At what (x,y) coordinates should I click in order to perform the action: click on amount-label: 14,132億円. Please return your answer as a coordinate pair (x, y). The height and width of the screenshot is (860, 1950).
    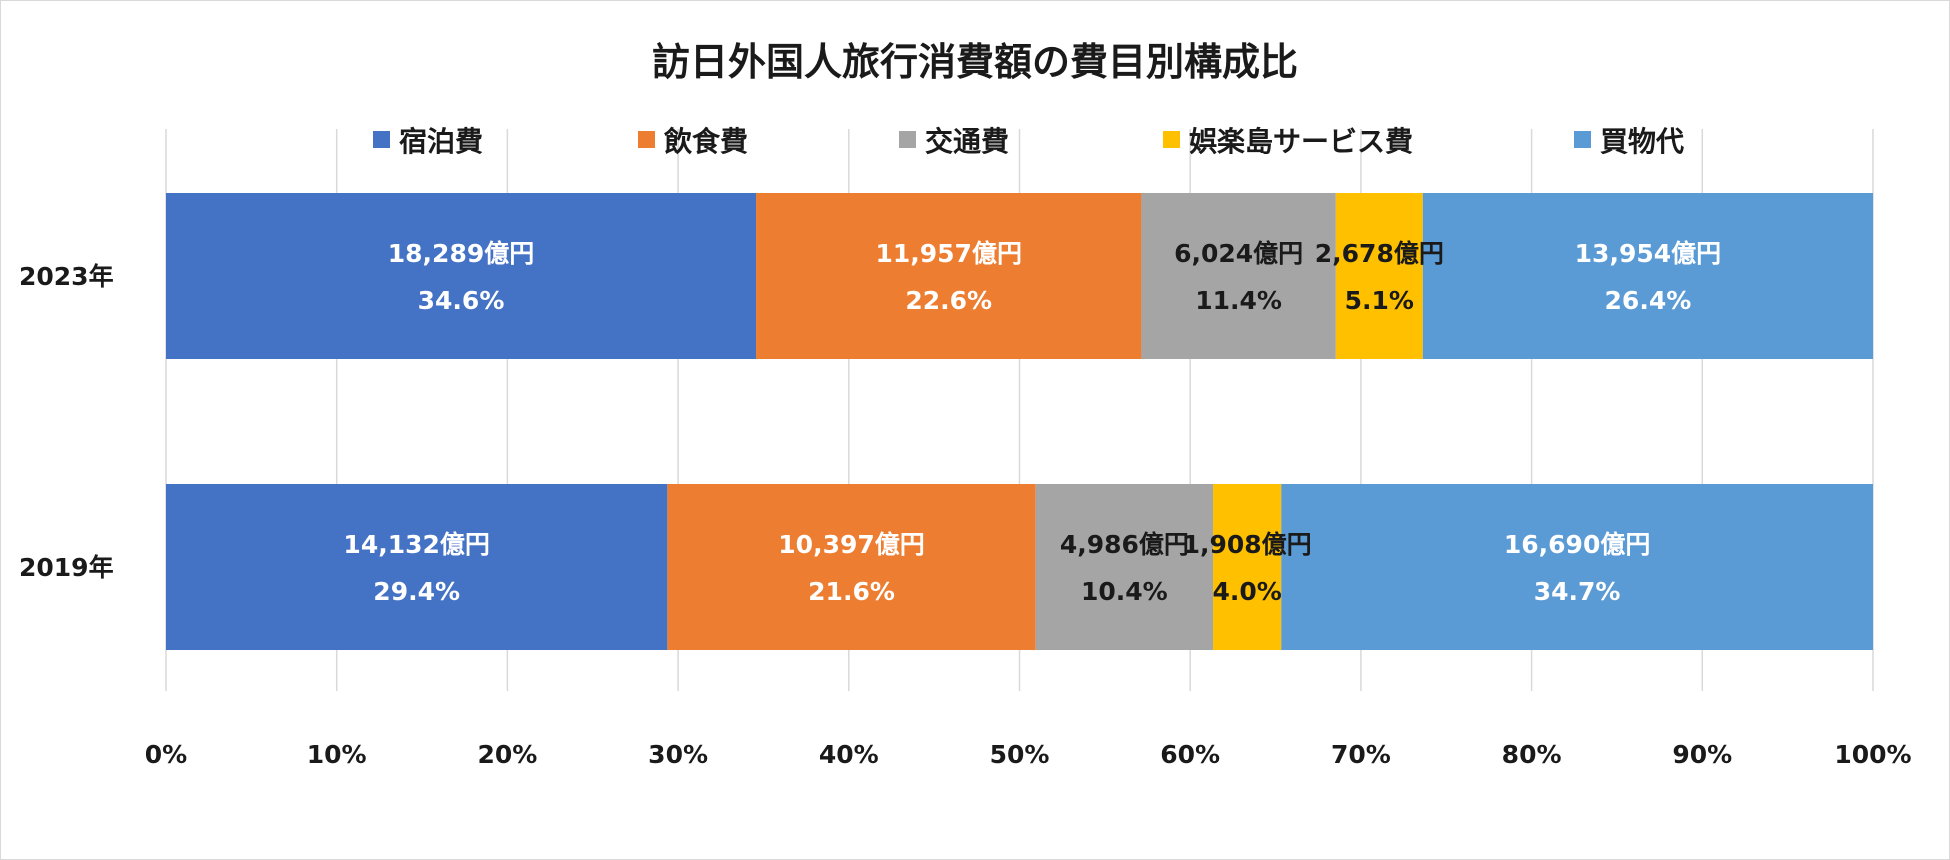
    Looking at the image, I should click on (416, 544).